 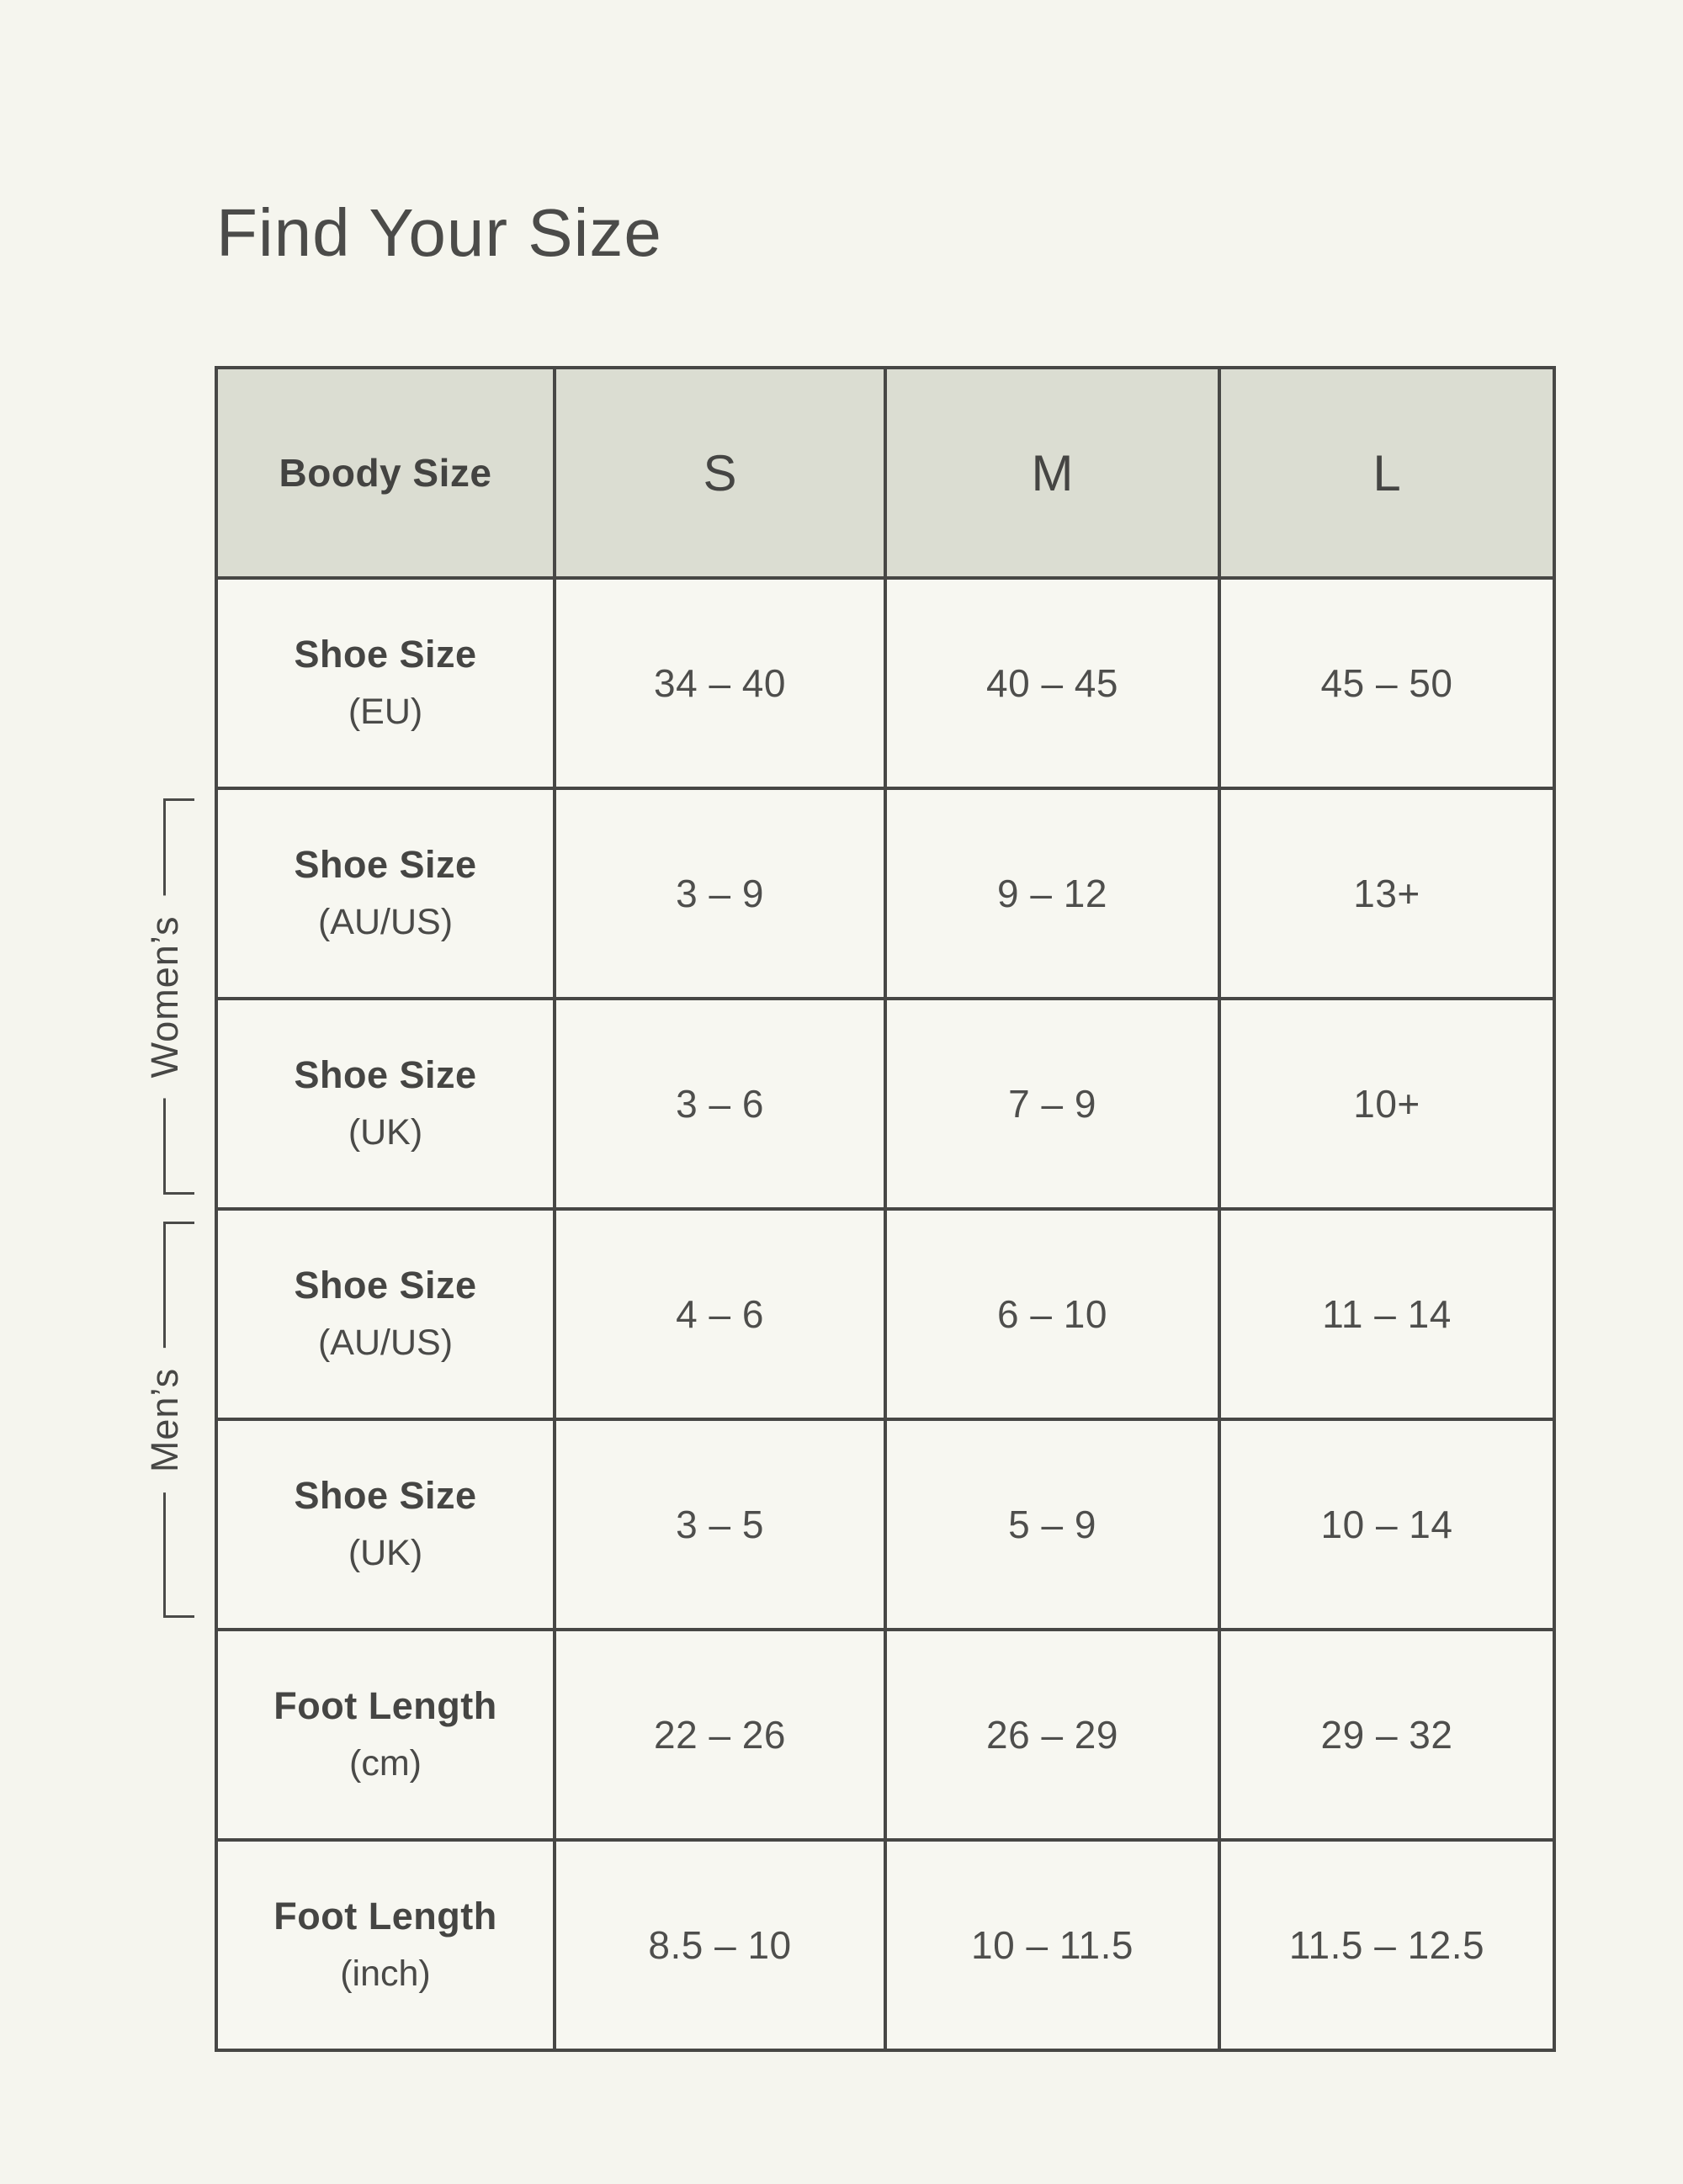 I want to click on cell-mens-auus-s: 4 – 6, so click(x=720, y=1314).